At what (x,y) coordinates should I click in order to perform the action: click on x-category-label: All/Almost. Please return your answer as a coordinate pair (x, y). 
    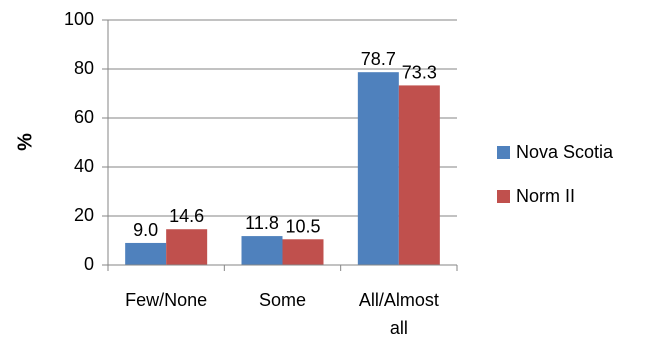
    Looking at the image, I should click on (399, 300).